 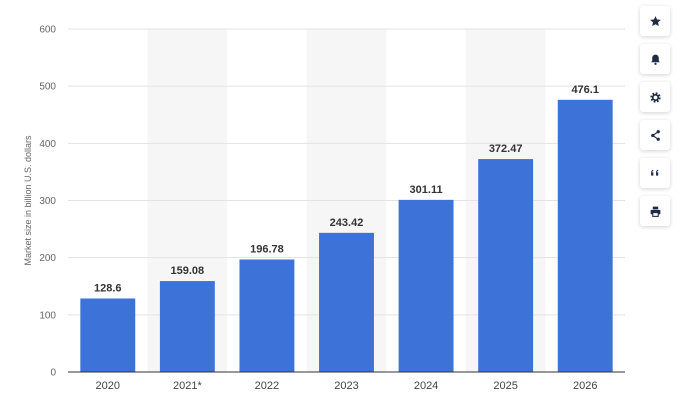 I want to click on data-label: 372.47, so click(x=506, y=149).